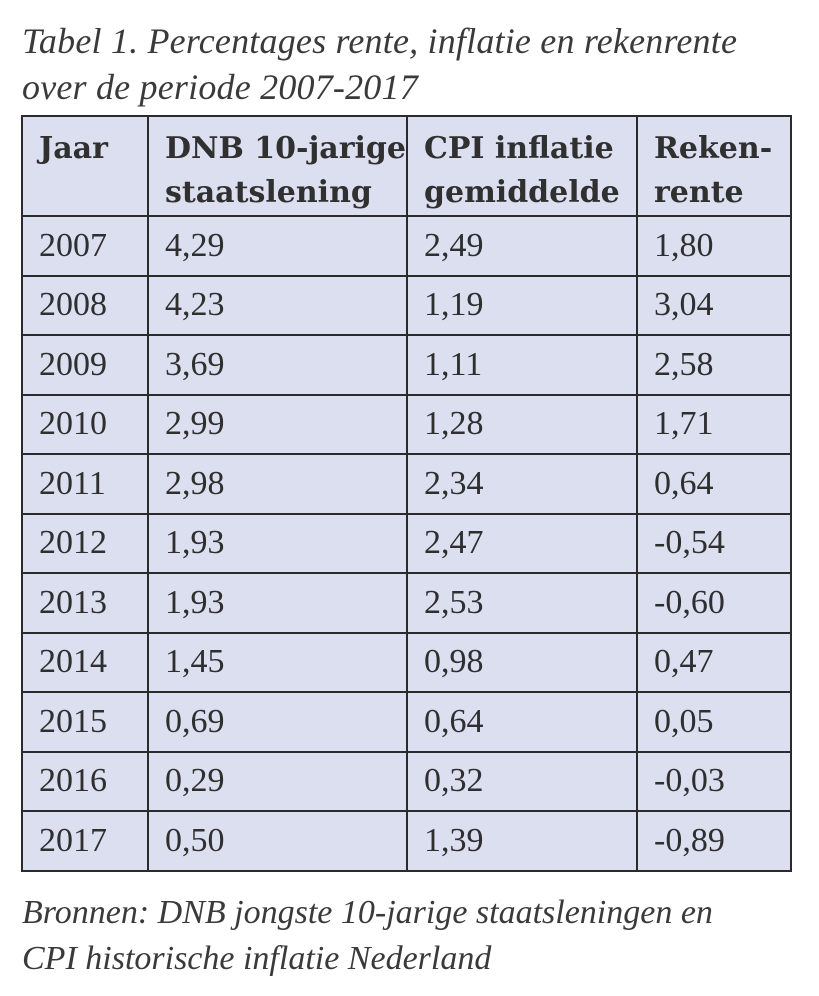 Image resolution: width=819 pixels, height=996 pixels. I want to click on table-row: 2016 0,29 0,32 -0,03, so click(406, 781).